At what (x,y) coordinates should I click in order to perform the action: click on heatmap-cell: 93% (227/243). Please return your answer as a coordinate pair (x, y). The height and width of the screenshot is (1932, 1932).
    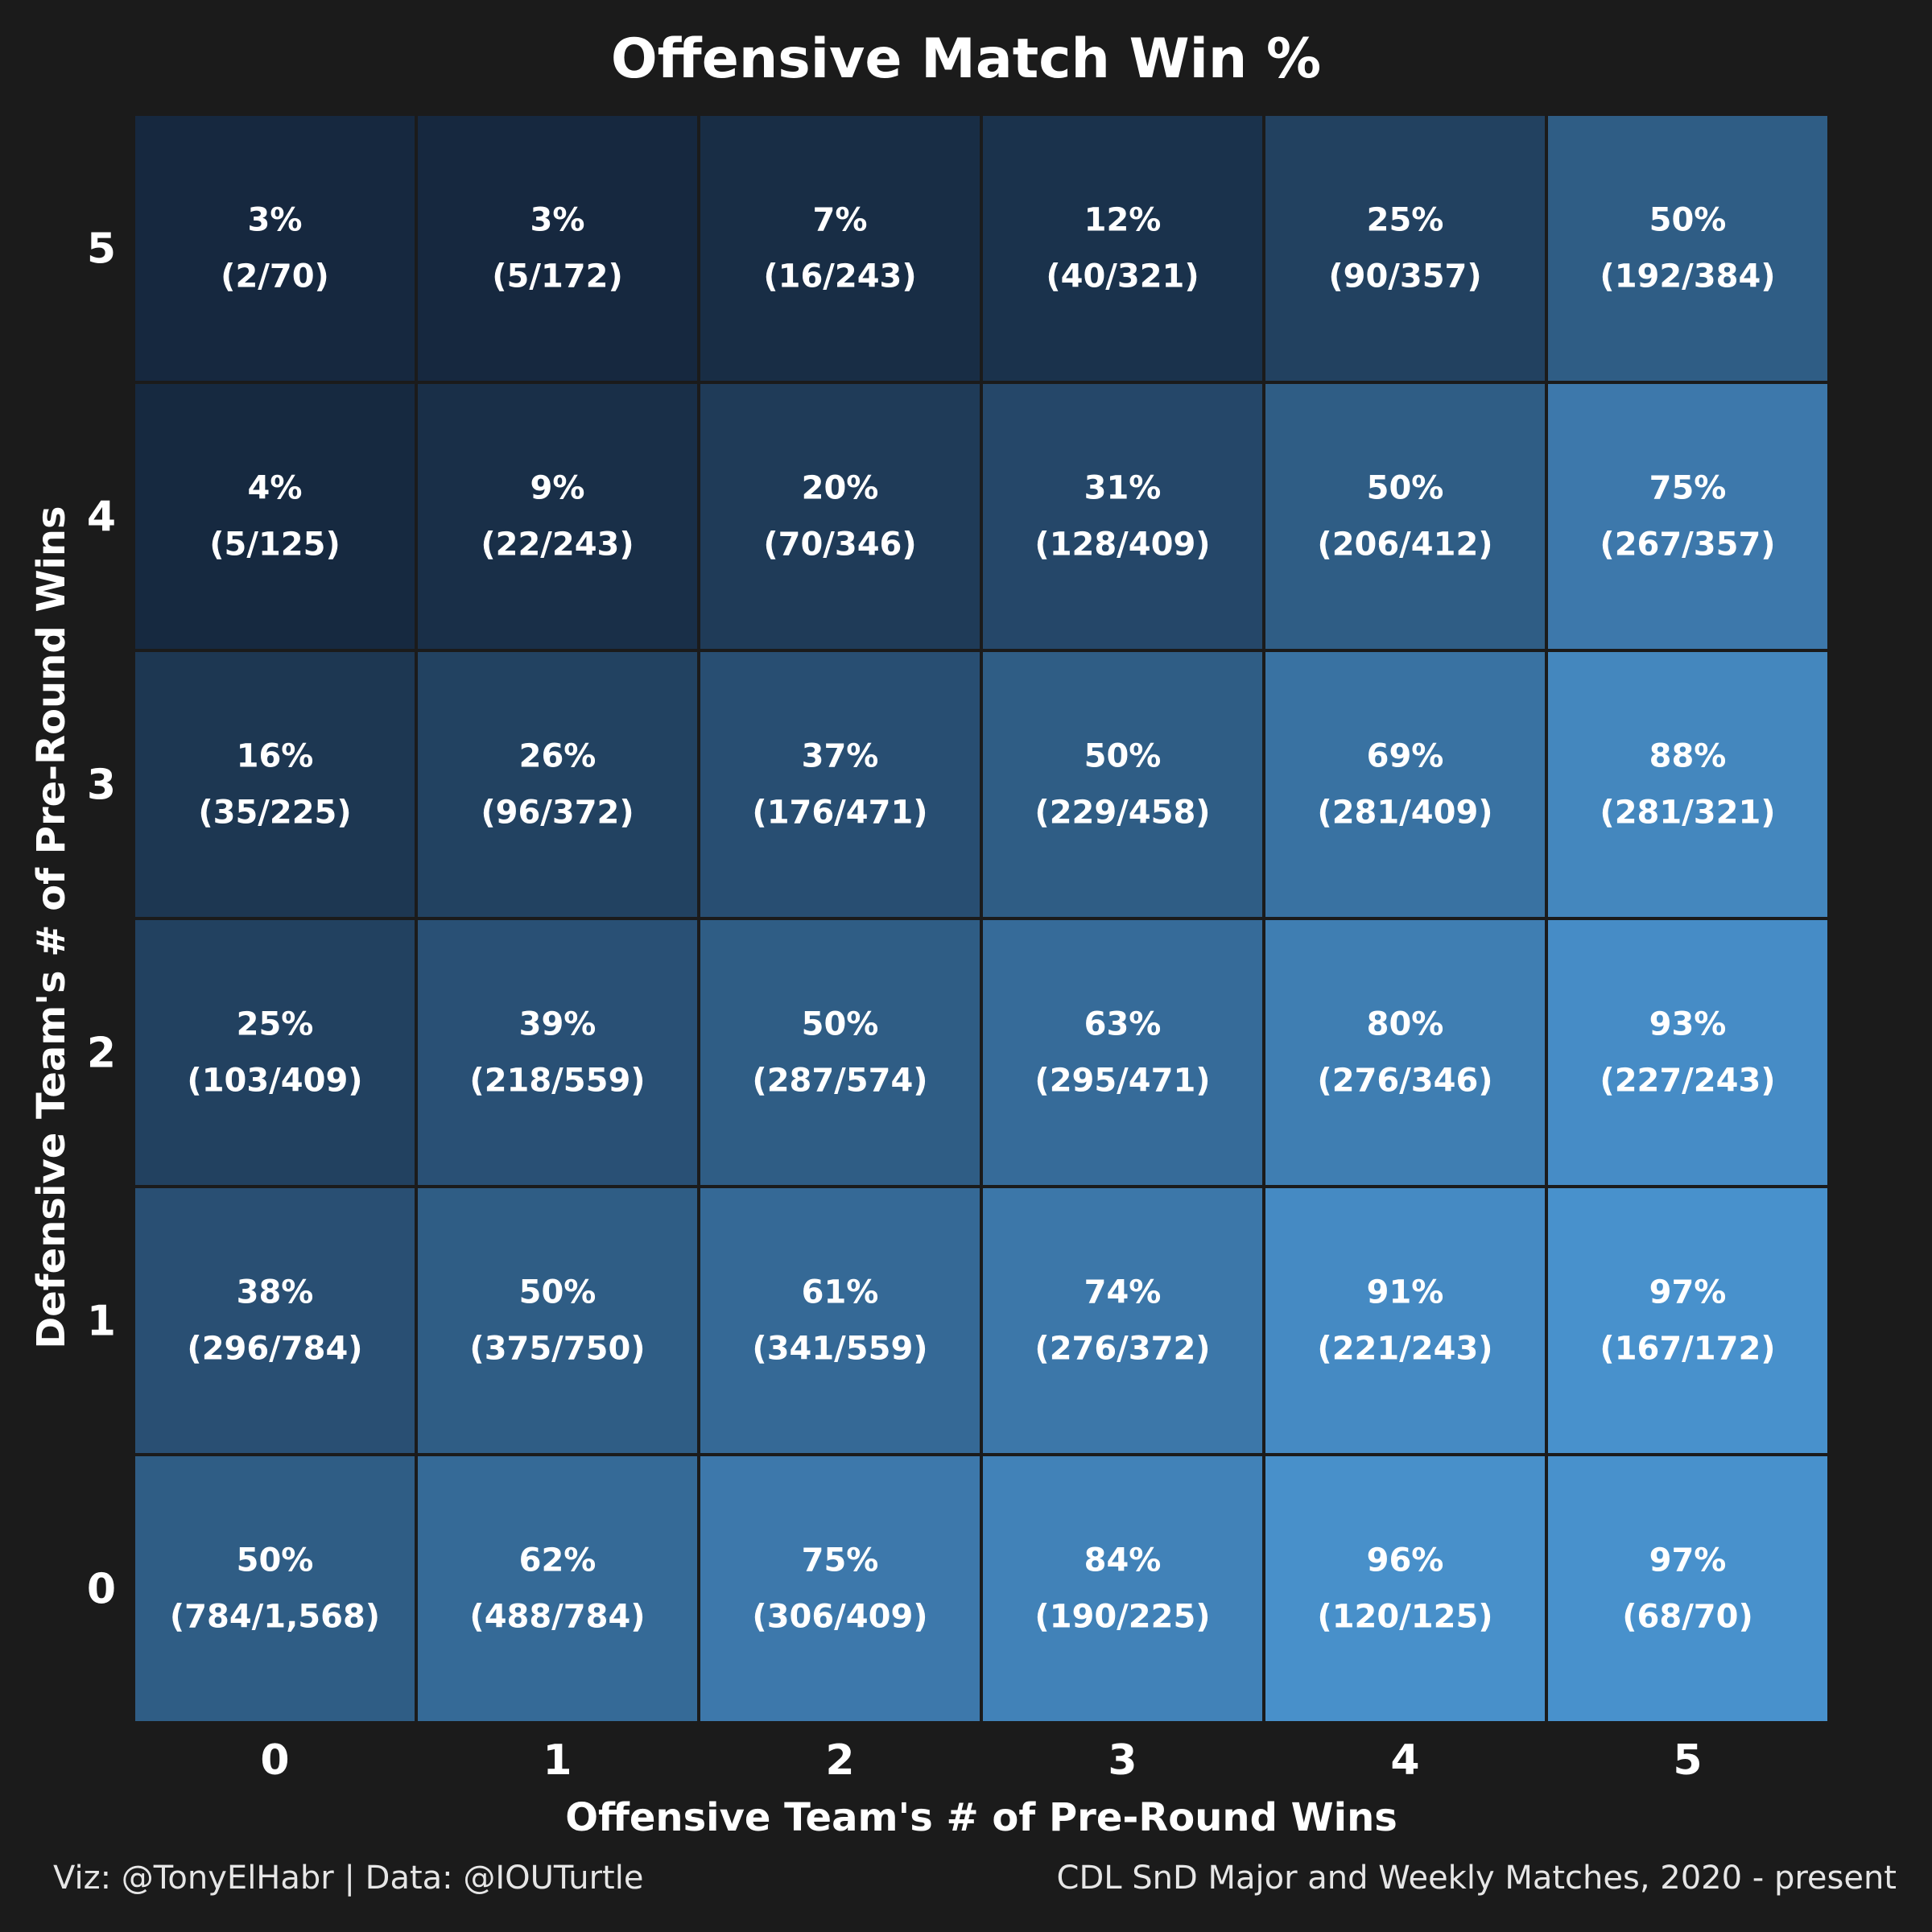
    Looking at the image, I should click on (1688, 1052).